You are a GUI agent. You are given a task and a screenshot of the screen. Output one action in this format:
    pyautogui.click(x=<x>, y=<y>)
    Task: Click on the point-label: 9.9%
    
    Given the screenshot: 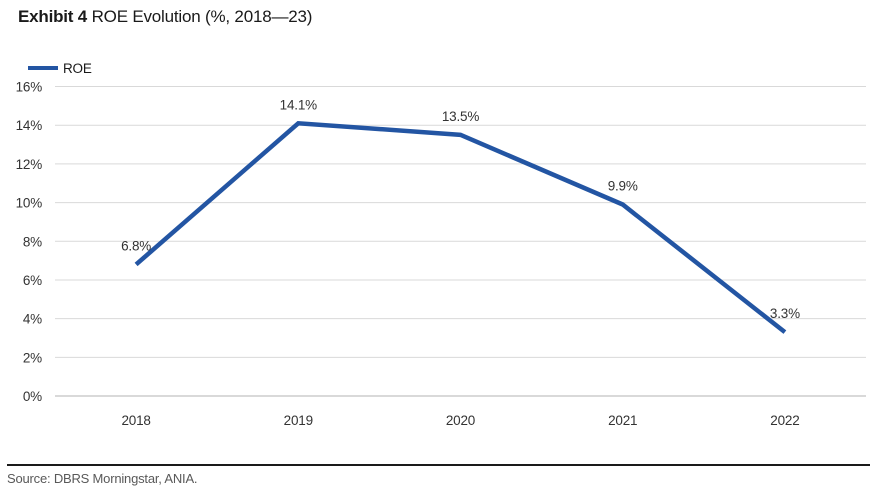 What is the action you would take?
    pyautogui.click(x=623, y=185)
    